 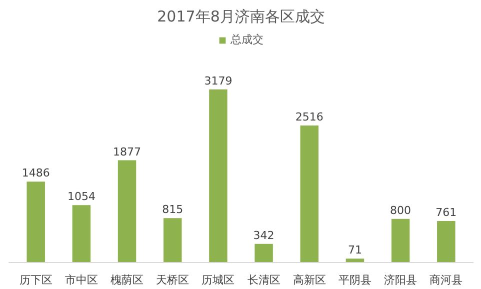 I want to click on data-label: 761, so click(x=446, y=213).